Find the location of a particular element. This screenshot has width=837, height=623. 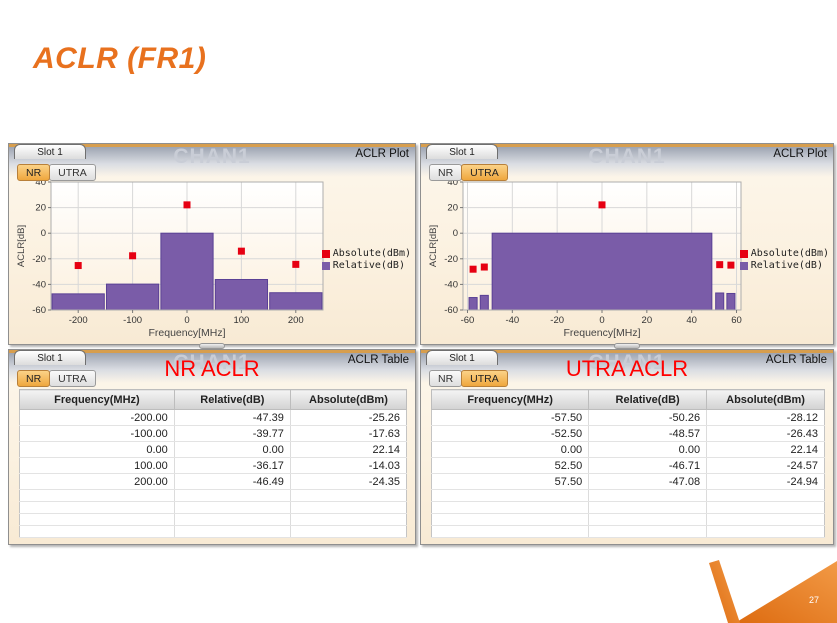

table-cell: -28.12 is located at coordinates (765, 417).